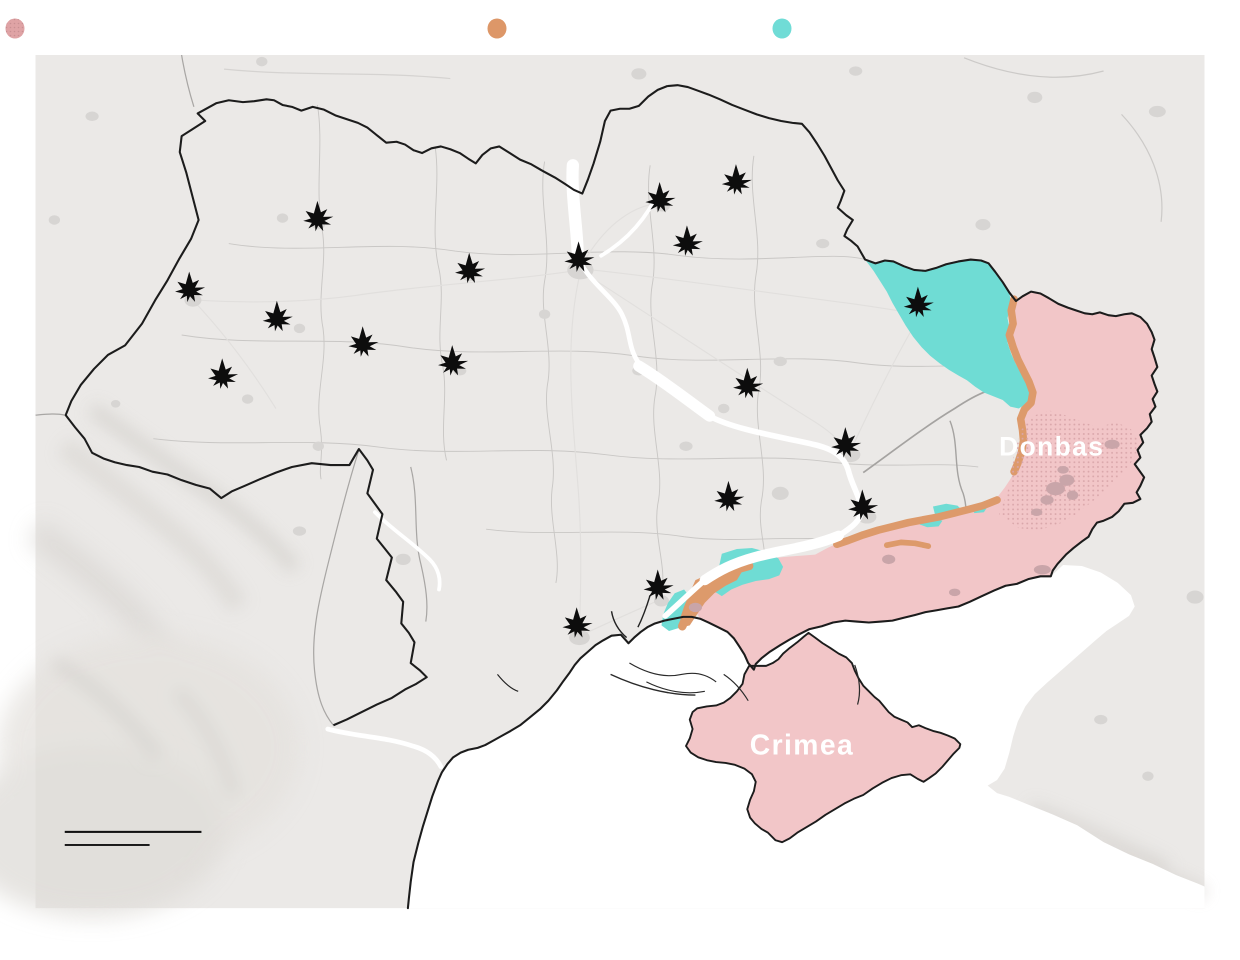 Image resolution: width=1240 pixels, height=960 pixels. What do you see at coordinates (735, 683) in the screenshot?
I see `syvash-lagoons` at bounding box center [735, 683].